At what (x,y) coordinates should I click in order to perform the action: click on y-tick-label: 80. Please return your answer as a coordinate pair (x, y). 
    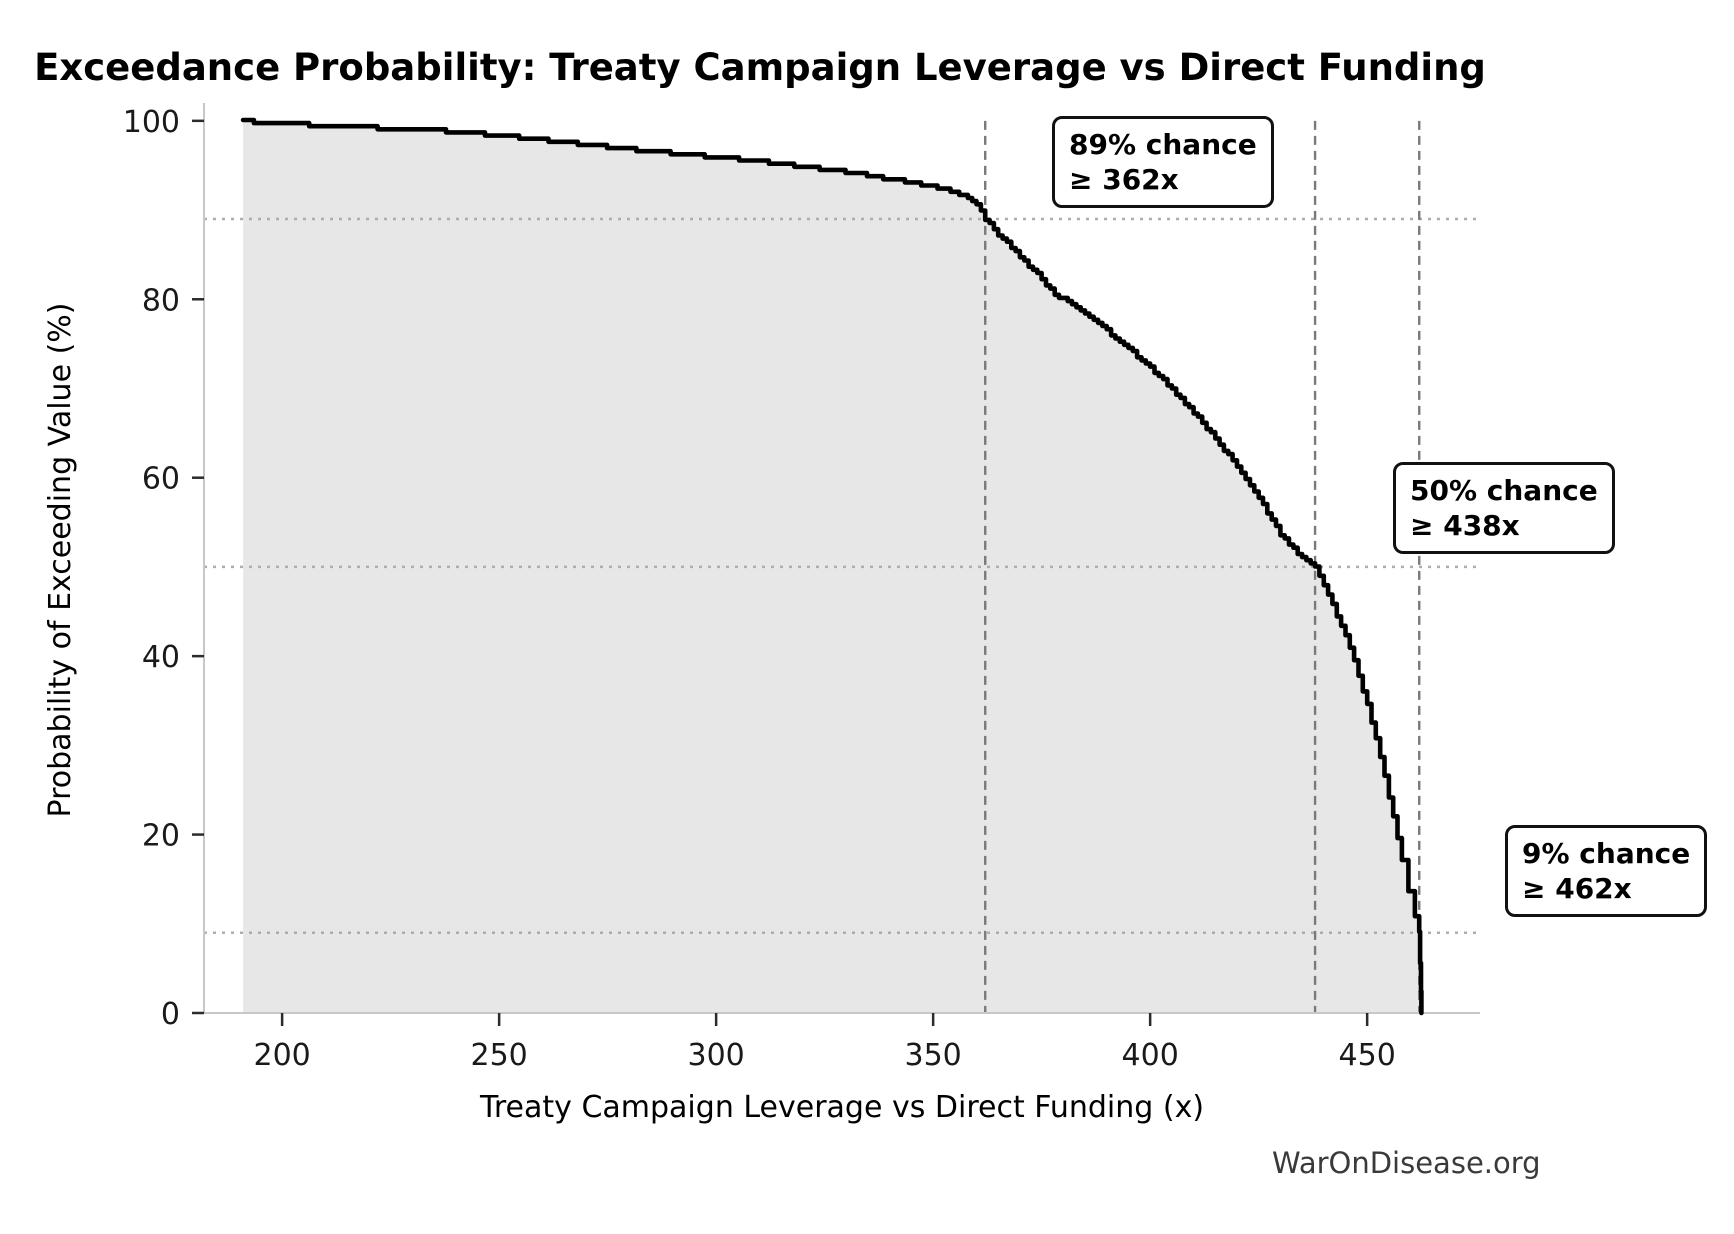
    Looking at the image, I should click on (161, 300).